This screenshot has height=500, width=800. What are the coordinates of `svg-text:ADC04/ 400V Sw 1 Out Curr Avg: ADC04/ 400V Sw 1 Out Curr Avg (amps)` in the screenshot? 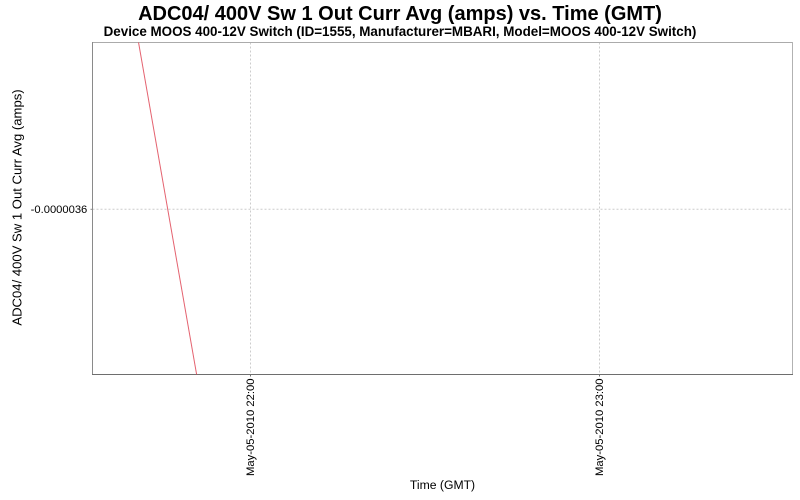 It's located at (17, 207).